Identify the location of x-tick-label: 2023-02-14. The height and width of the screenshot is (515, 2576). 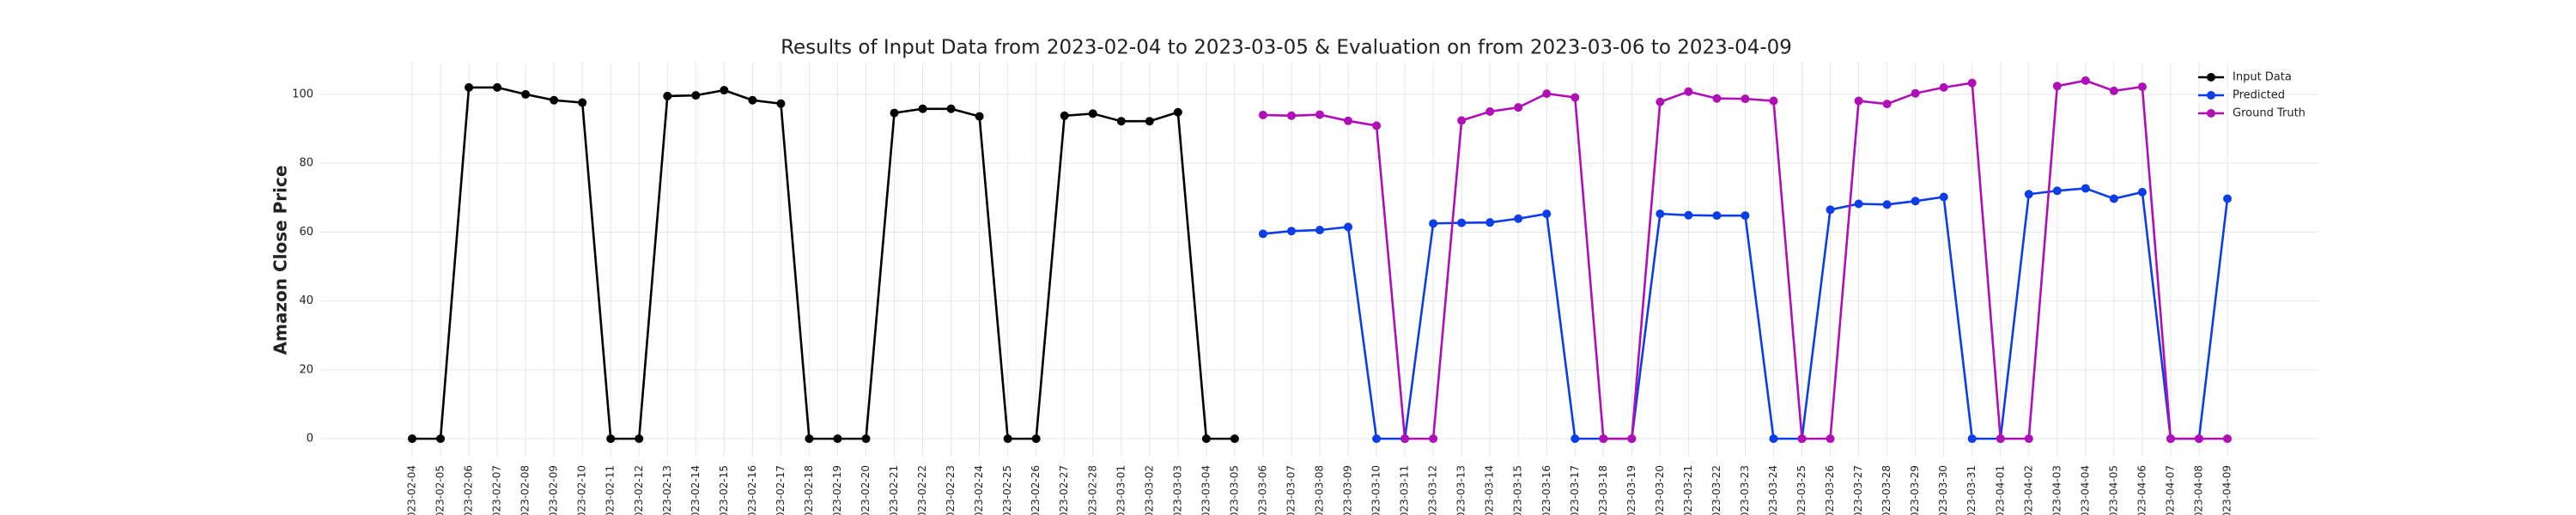
(696, 490).